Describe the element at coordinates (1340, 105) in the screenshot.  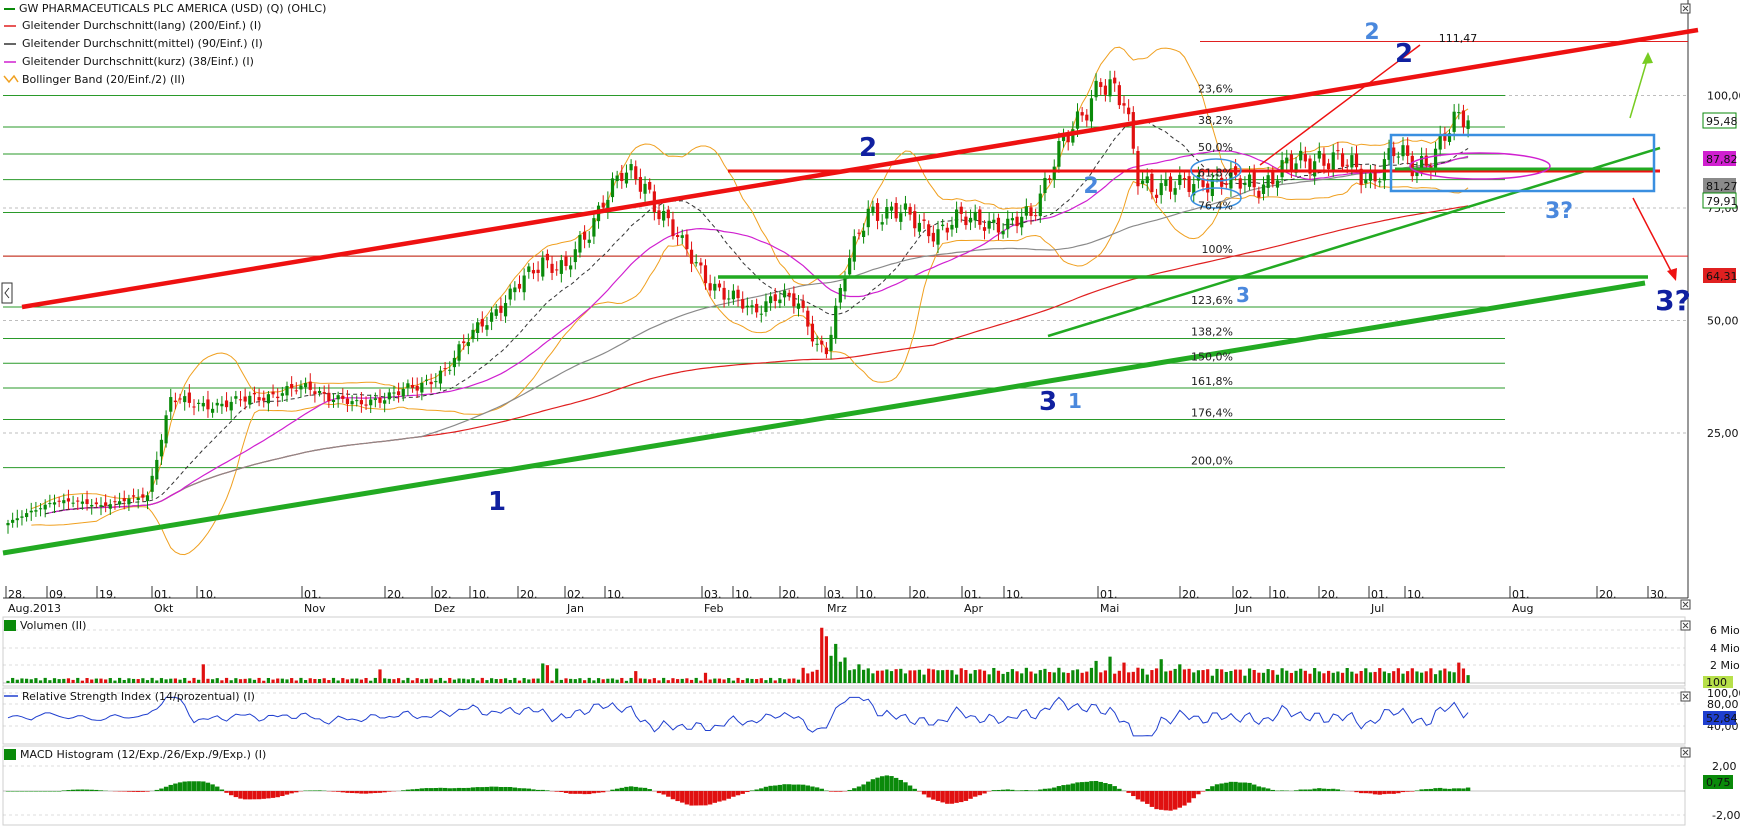
I see `steep-trendline` at that location.